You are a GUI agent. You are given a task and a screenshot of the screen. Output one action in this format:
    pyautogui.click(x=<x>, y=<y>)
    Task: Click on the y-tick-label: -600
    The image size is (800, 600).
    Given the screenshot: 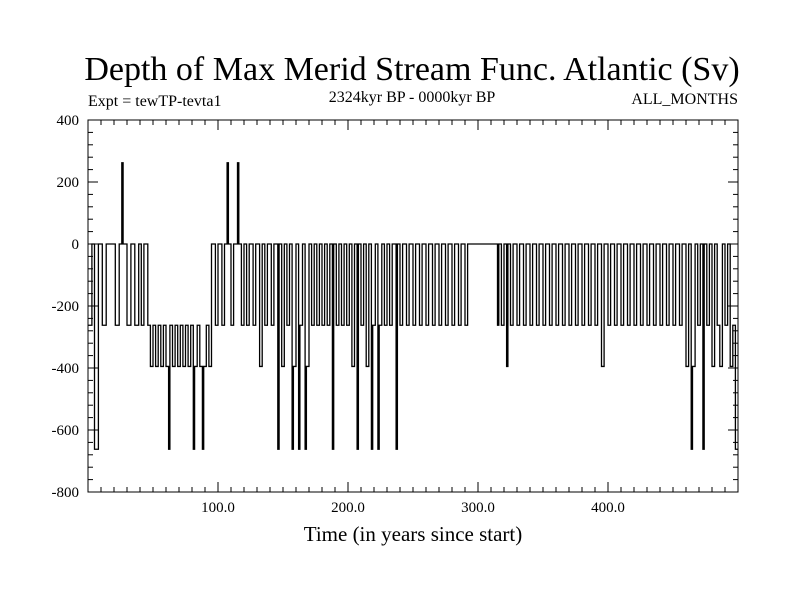 What is the action you would take?
    pyautogui.click(x=66, y=431)
    